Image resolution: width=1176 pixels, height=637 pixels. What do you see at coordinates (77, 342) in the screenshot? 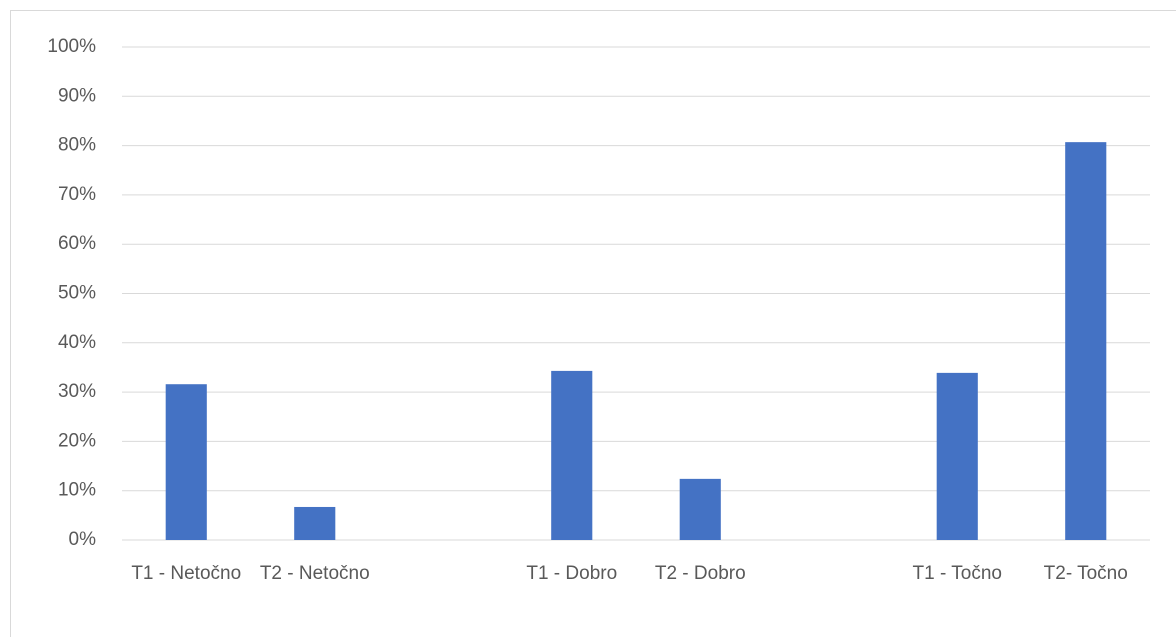
I see `y-tick-label: 40%` at bounding box center [77, 342].